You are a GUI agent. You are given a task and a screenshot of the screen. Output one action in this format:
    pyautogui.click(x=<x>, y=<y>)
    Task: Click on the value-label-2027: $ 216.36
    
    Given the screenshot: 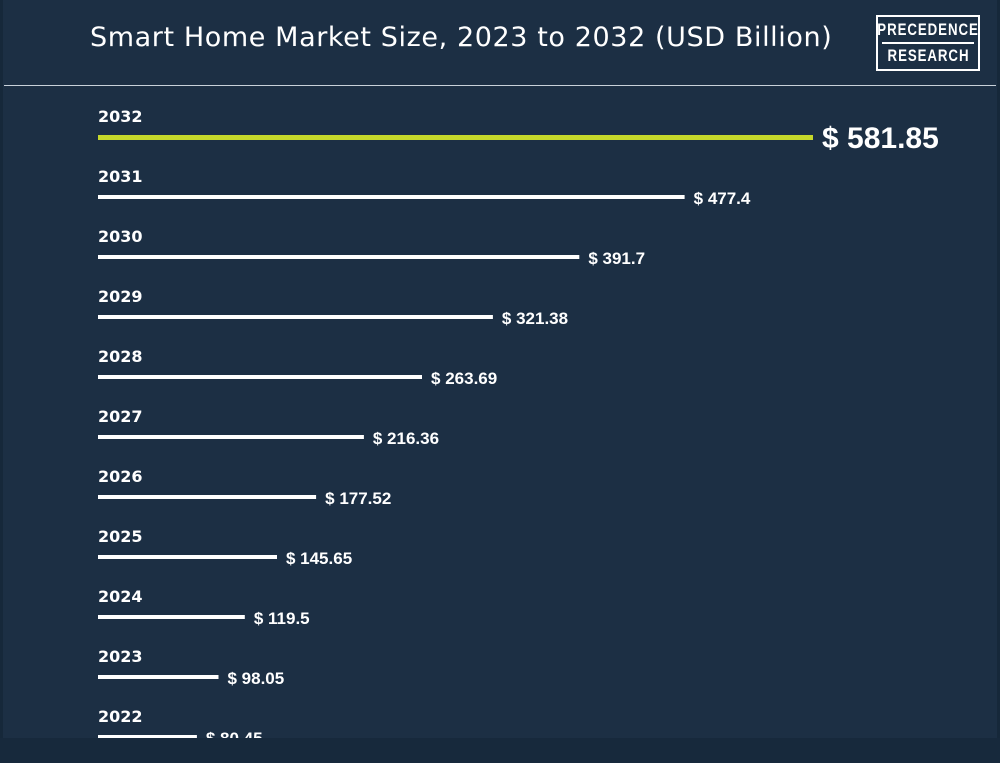 What is the action you would take?
    pyautogui.click(x=406, y=438)
    